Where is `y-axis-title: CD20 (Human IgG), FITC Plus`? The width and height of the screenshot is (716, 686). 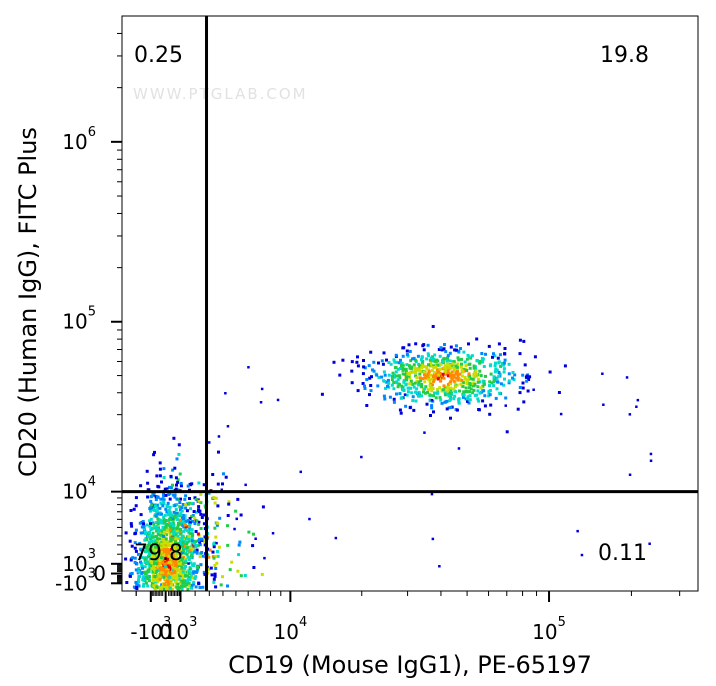 y-axis-title: CD20 (Human IgG), FITC Plus is located at coordinates (28, 302).